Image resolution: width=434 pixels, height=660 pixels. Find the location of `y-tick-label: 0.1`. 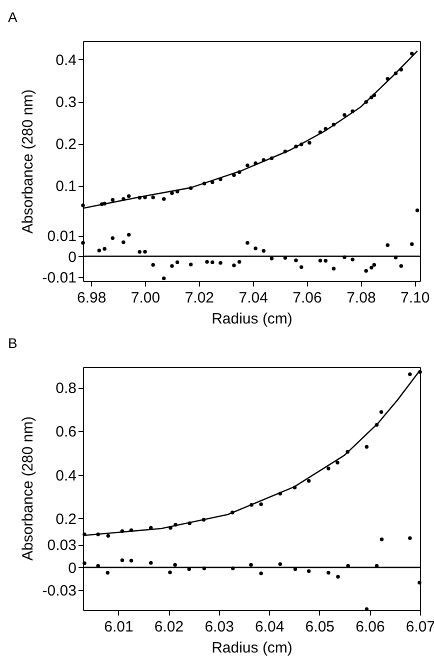

y-tick-label: 0.1 is located at coordinates (66, 187).